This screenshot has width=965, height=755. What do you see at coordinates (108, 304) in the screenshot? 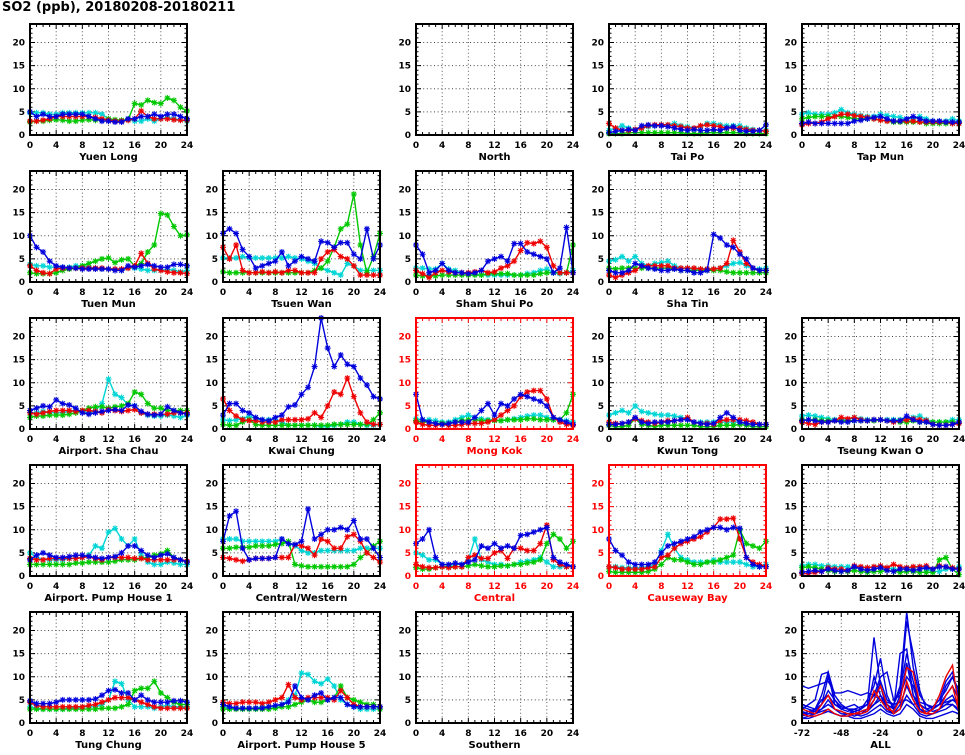
I see `panel-title: Tuen Mun` at bounding box center [108, 304].